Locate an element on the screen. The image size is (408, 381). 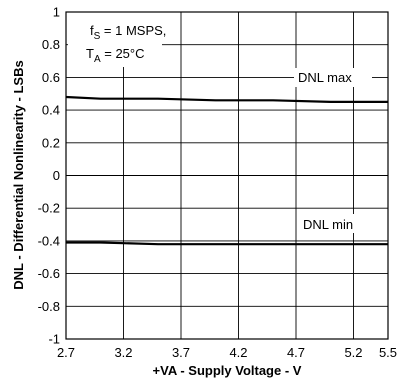
y-tick-label: 0.6 is located at coordinates (51, 77).